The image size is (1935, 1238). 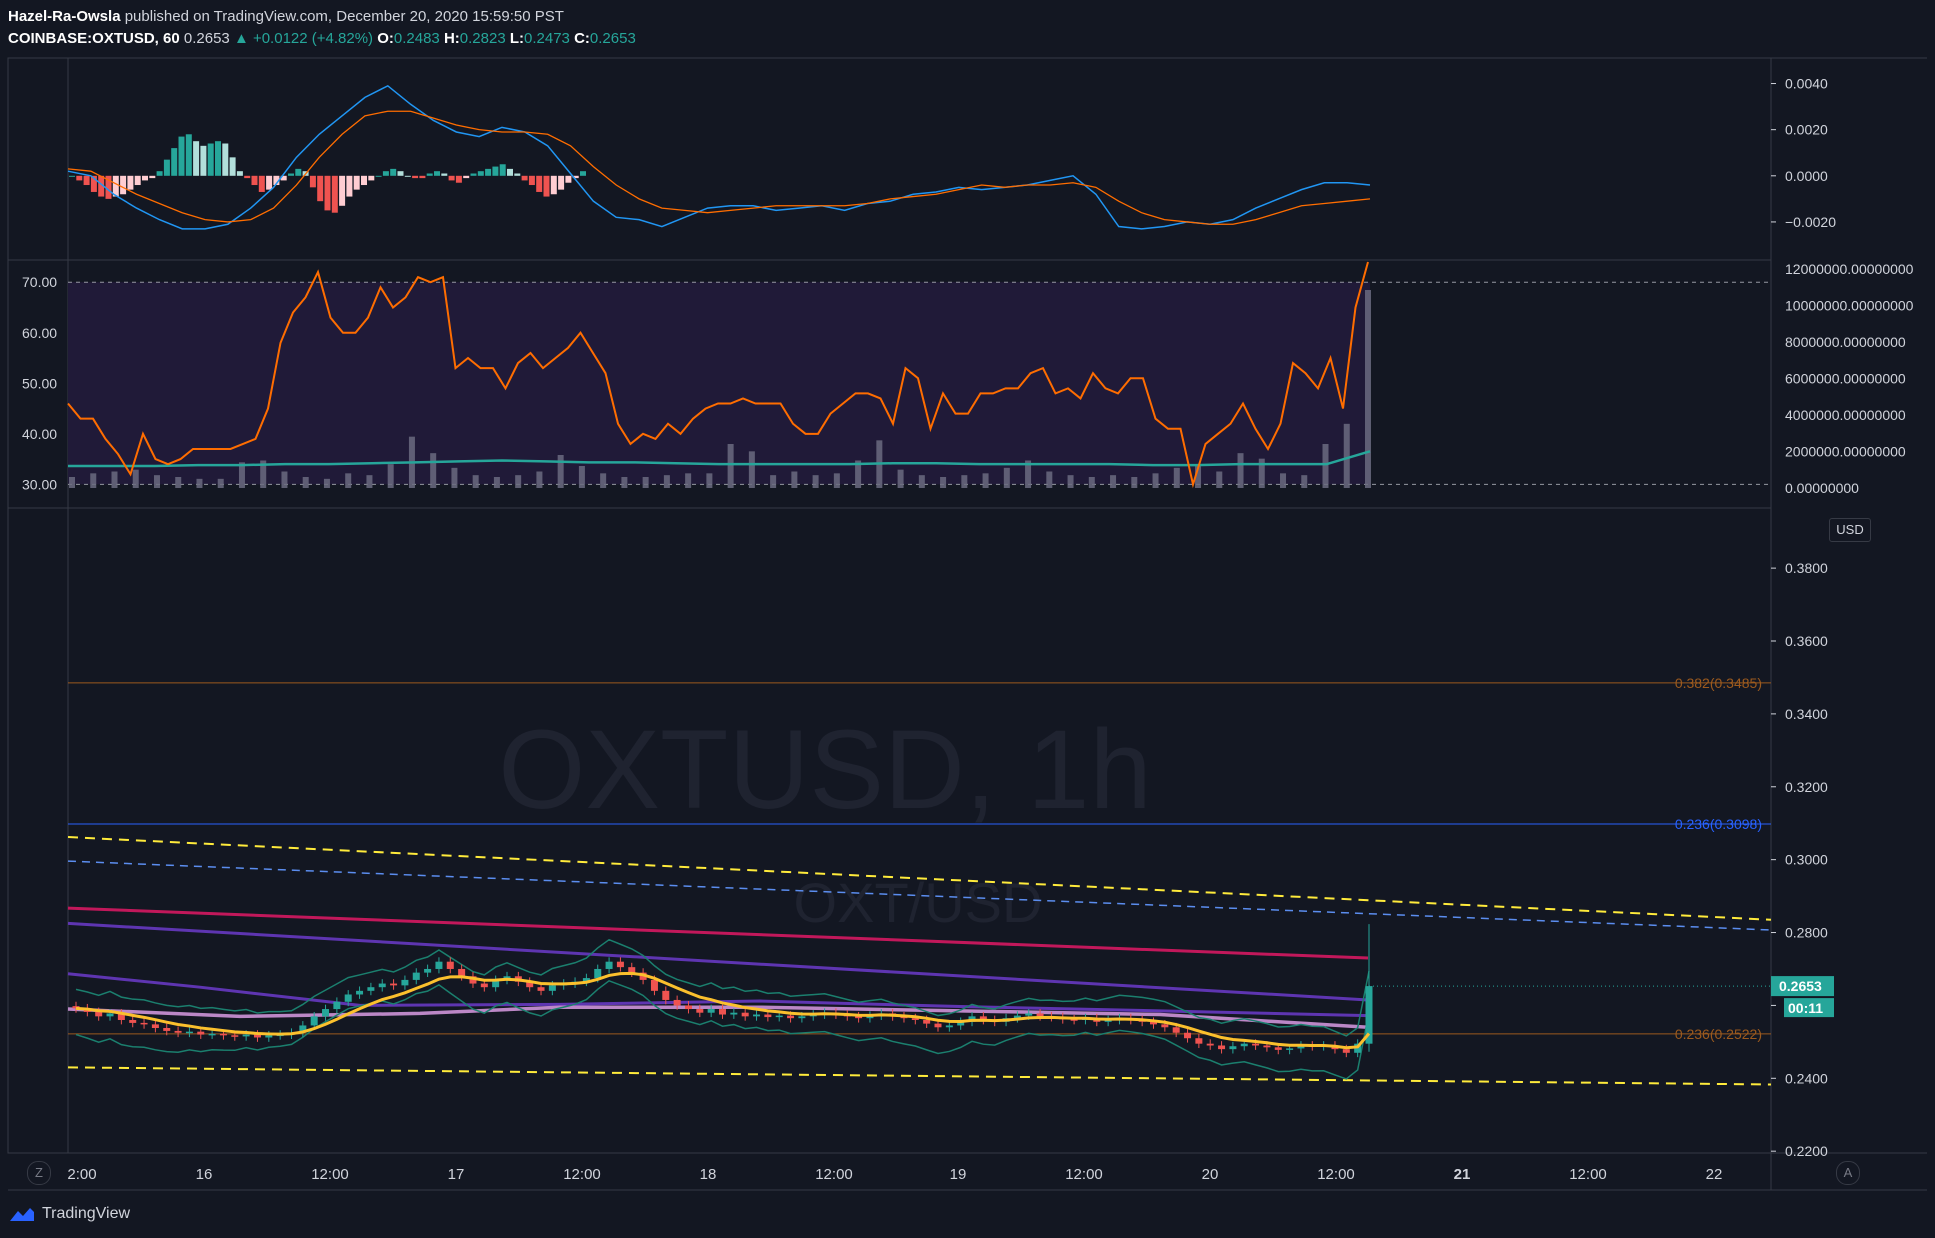 I want to click on bollinger-lower, so click(x=722, y=1029).